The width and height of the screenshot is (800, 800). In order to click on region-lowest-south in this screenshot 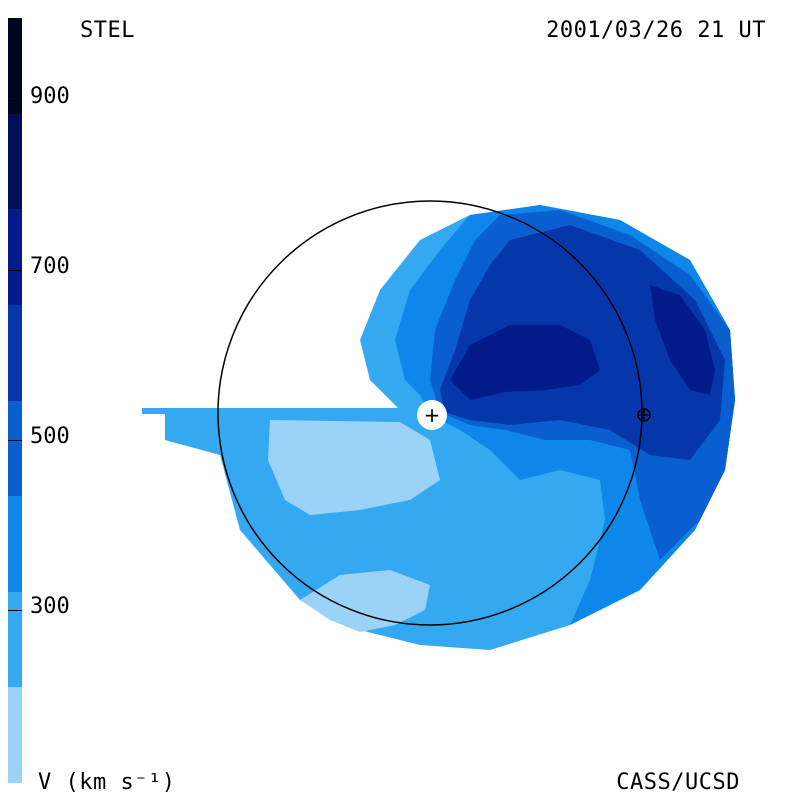, I will do `click(354, 467)`.